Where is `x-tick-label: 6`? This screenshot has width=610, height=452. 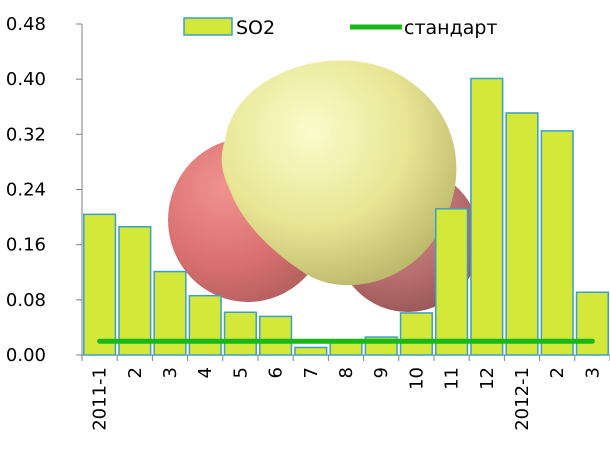 x-tick-label: 6 is located at coordinates (276, 372).